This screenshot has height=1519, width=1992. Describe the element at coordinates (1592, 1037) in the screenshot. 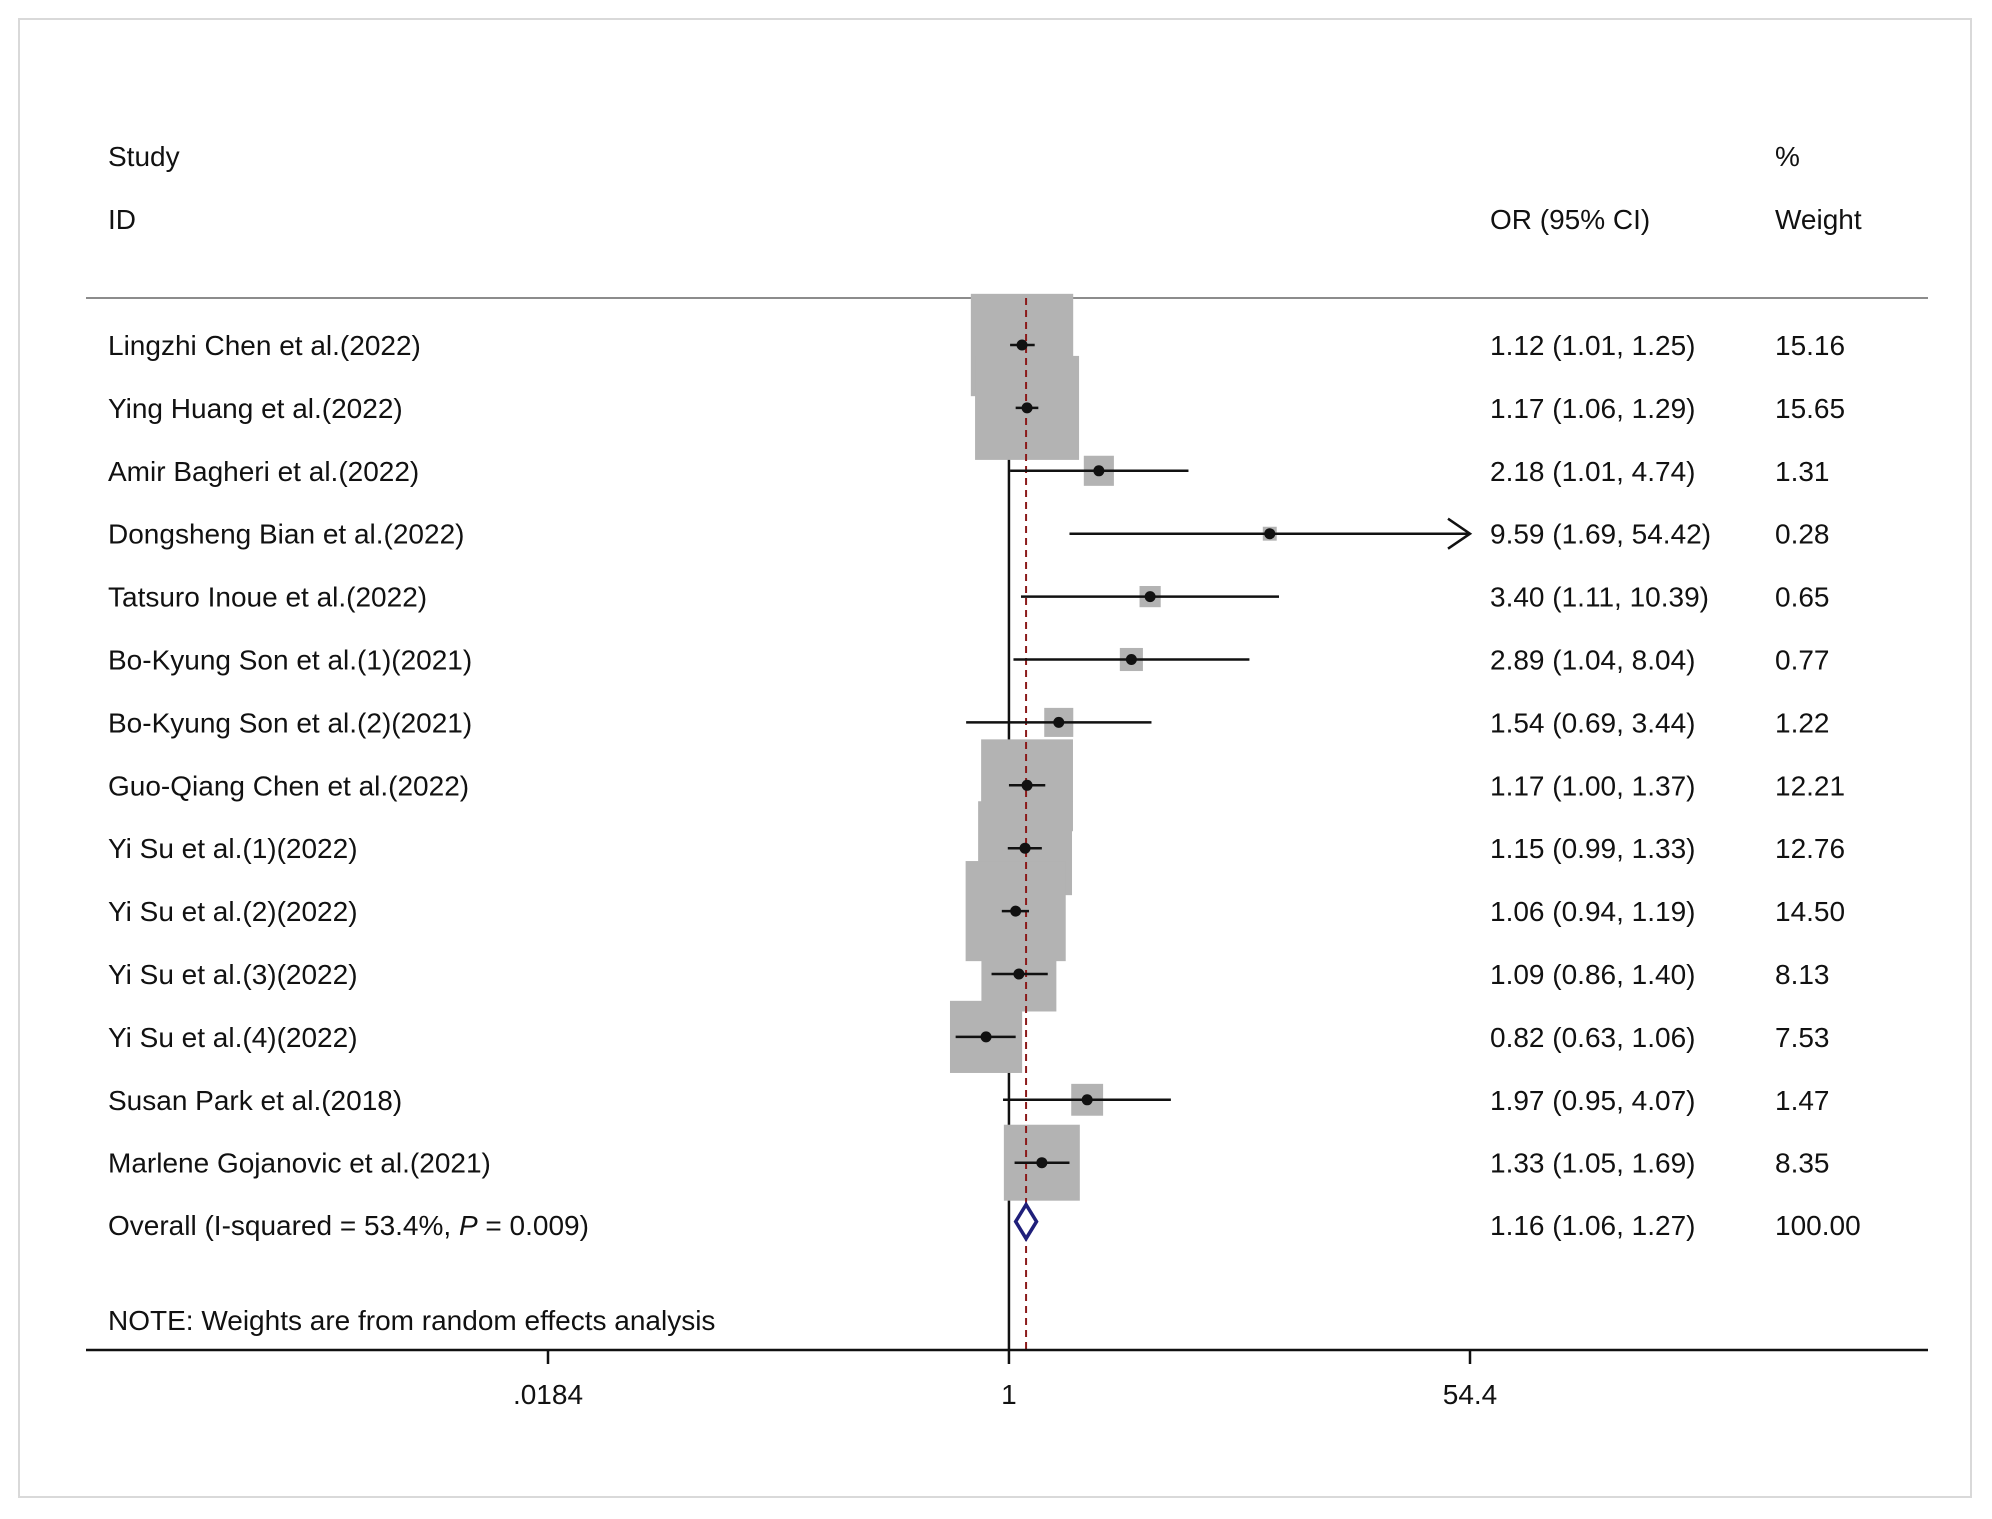

I see `study-ci-text: 0.82 (0.63, 1.06)` at that location.